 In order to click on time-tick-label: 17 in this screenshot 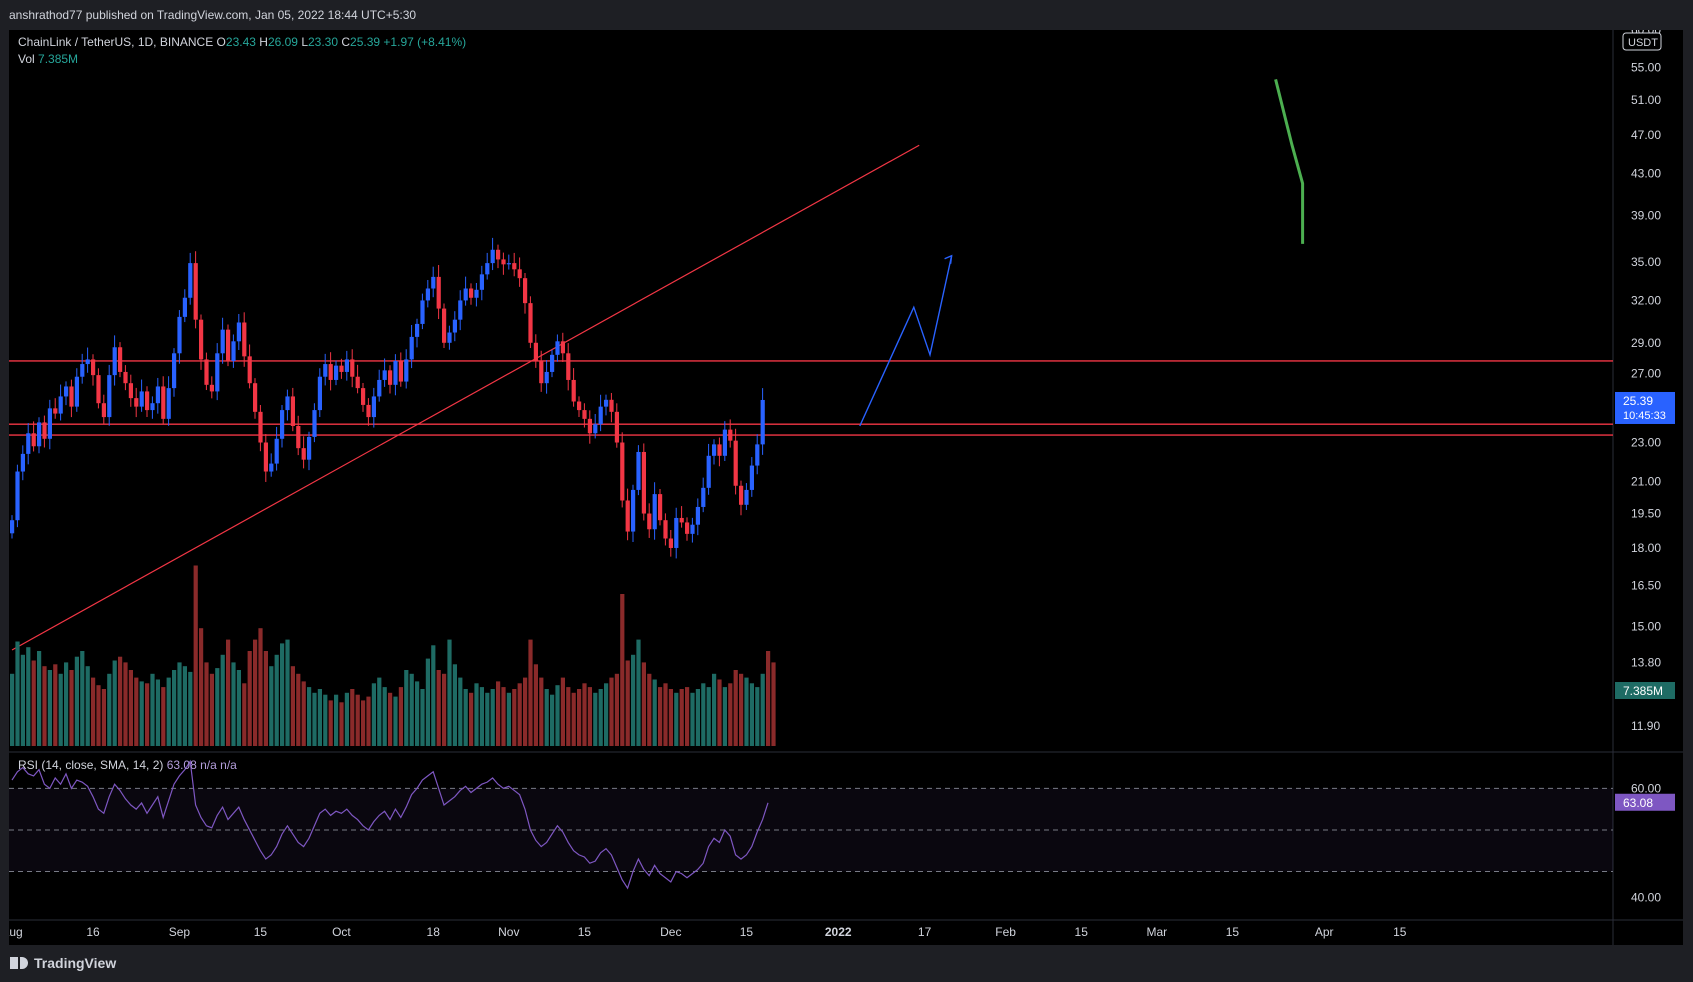, I will do `click(925, 932)`.